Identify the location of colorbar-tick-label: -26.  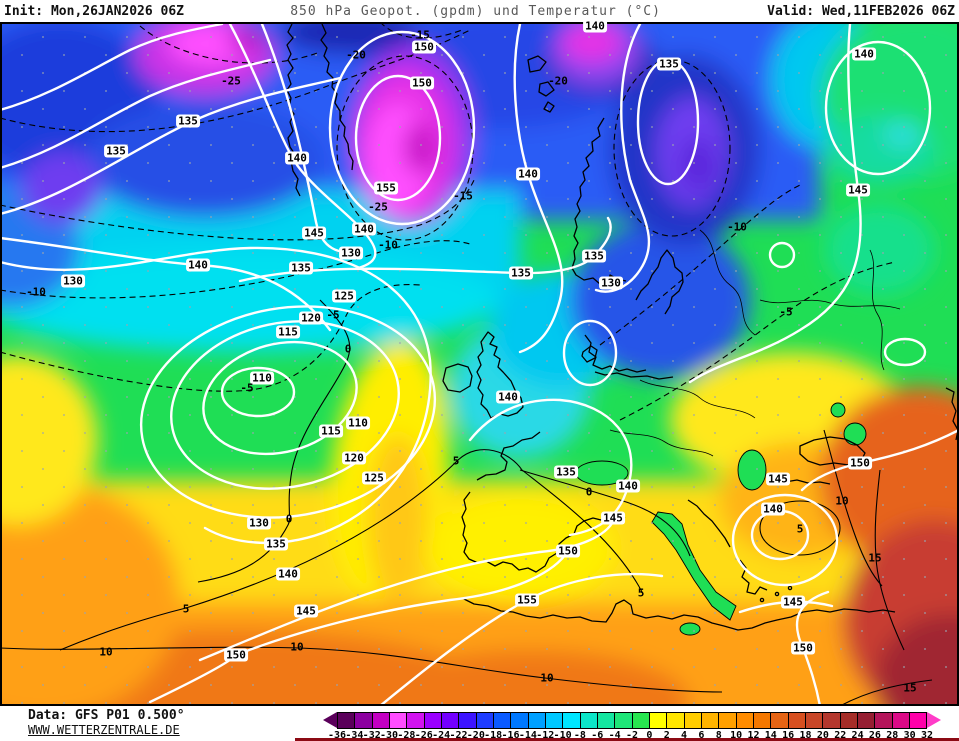
(423, 735).